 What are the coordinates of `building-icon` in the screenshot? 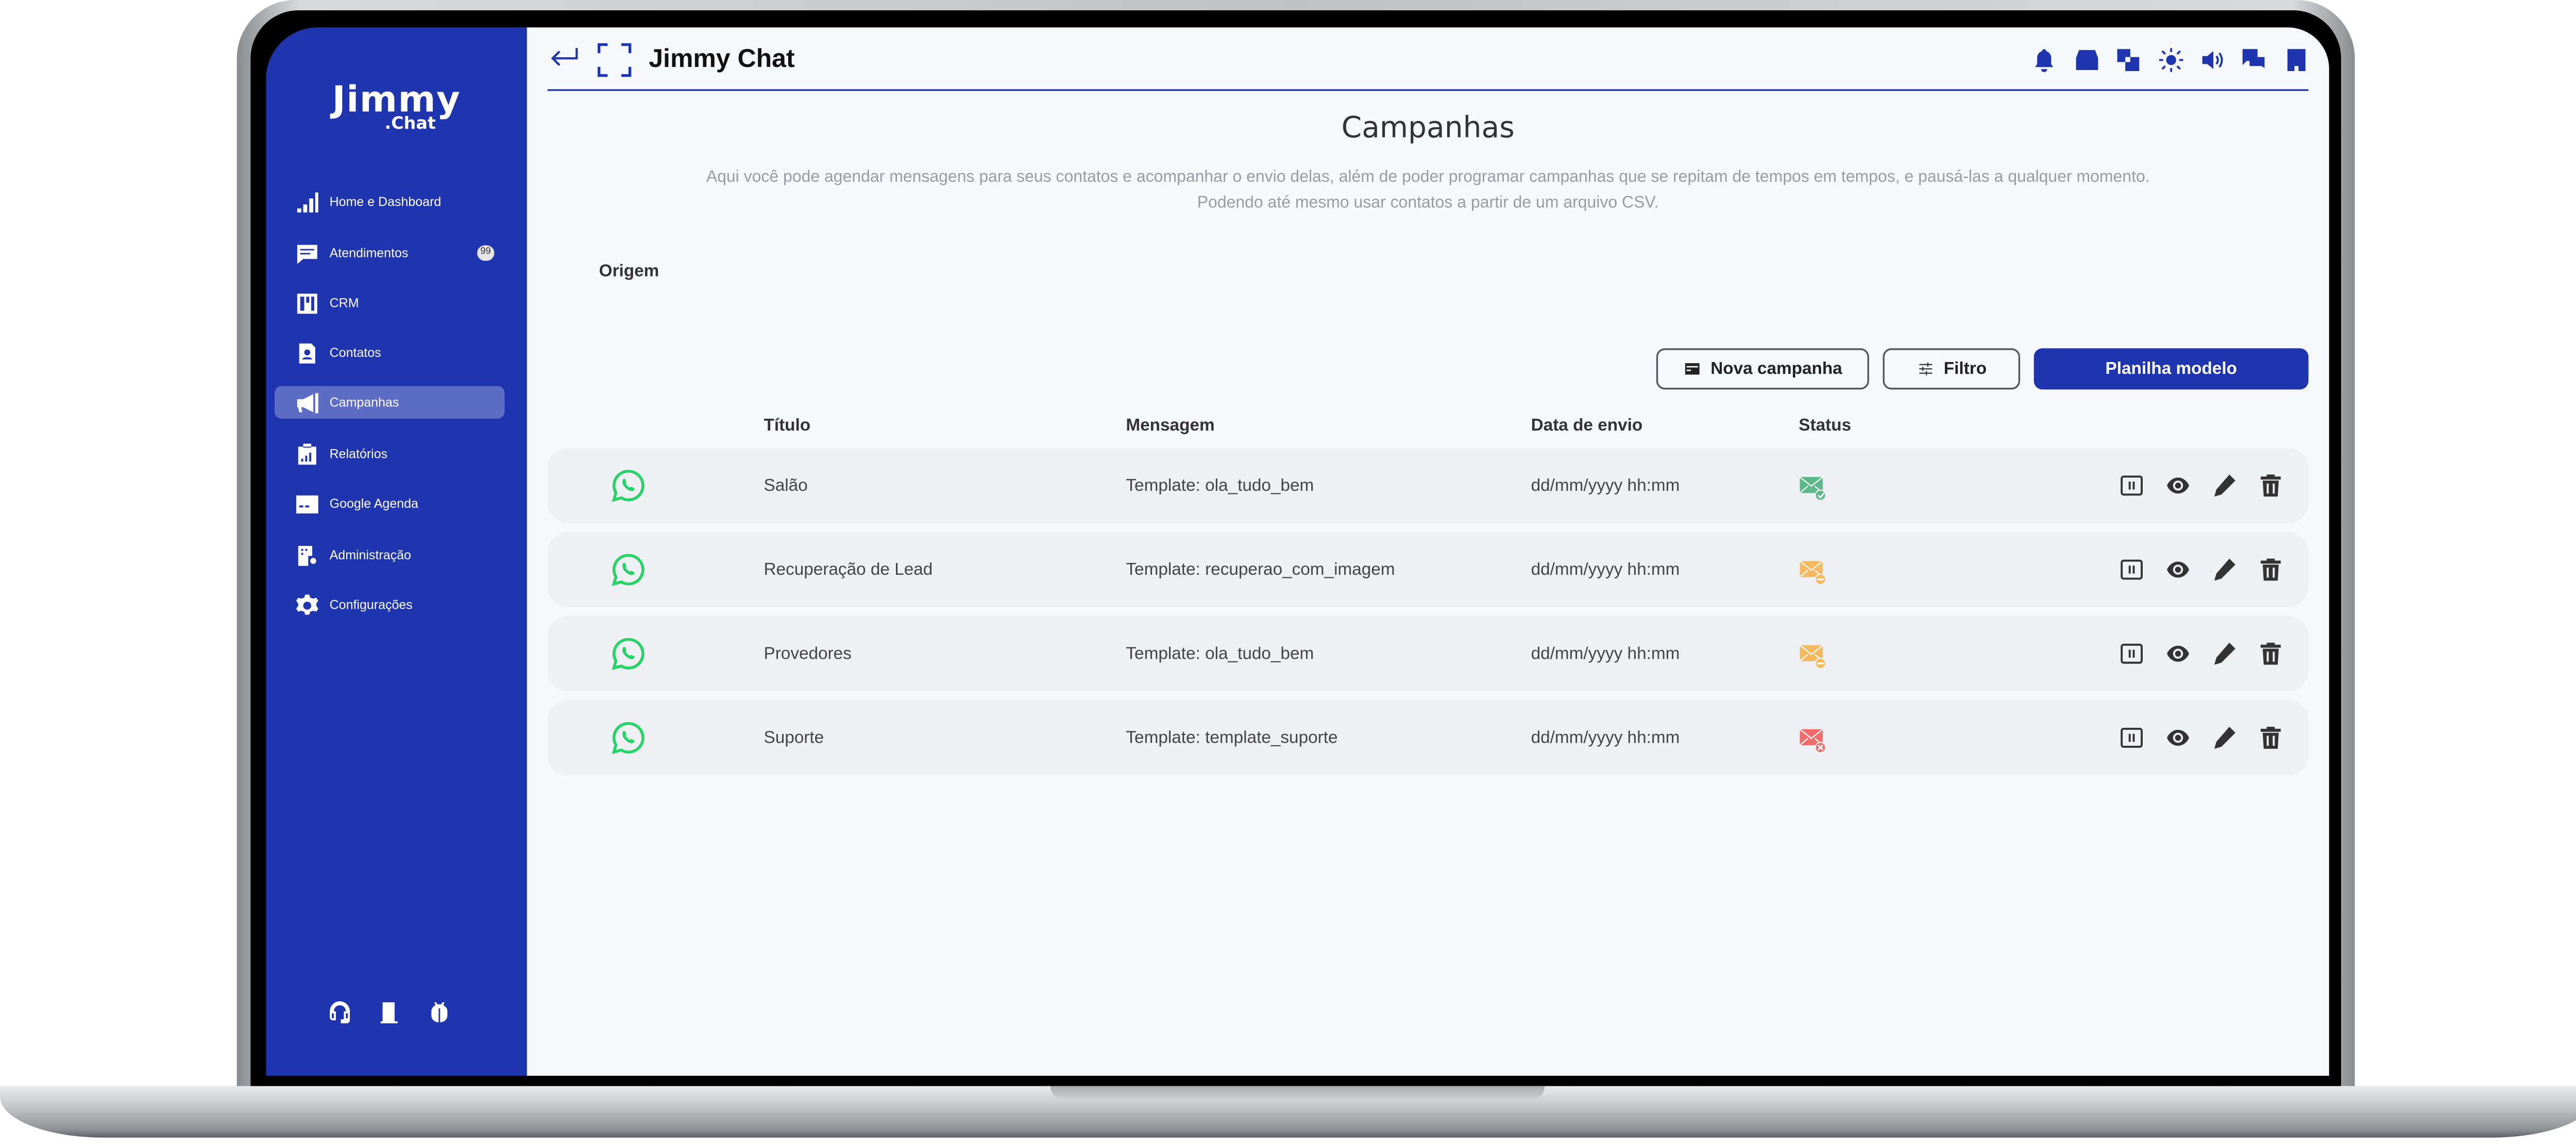 It's located at (2296, 60).